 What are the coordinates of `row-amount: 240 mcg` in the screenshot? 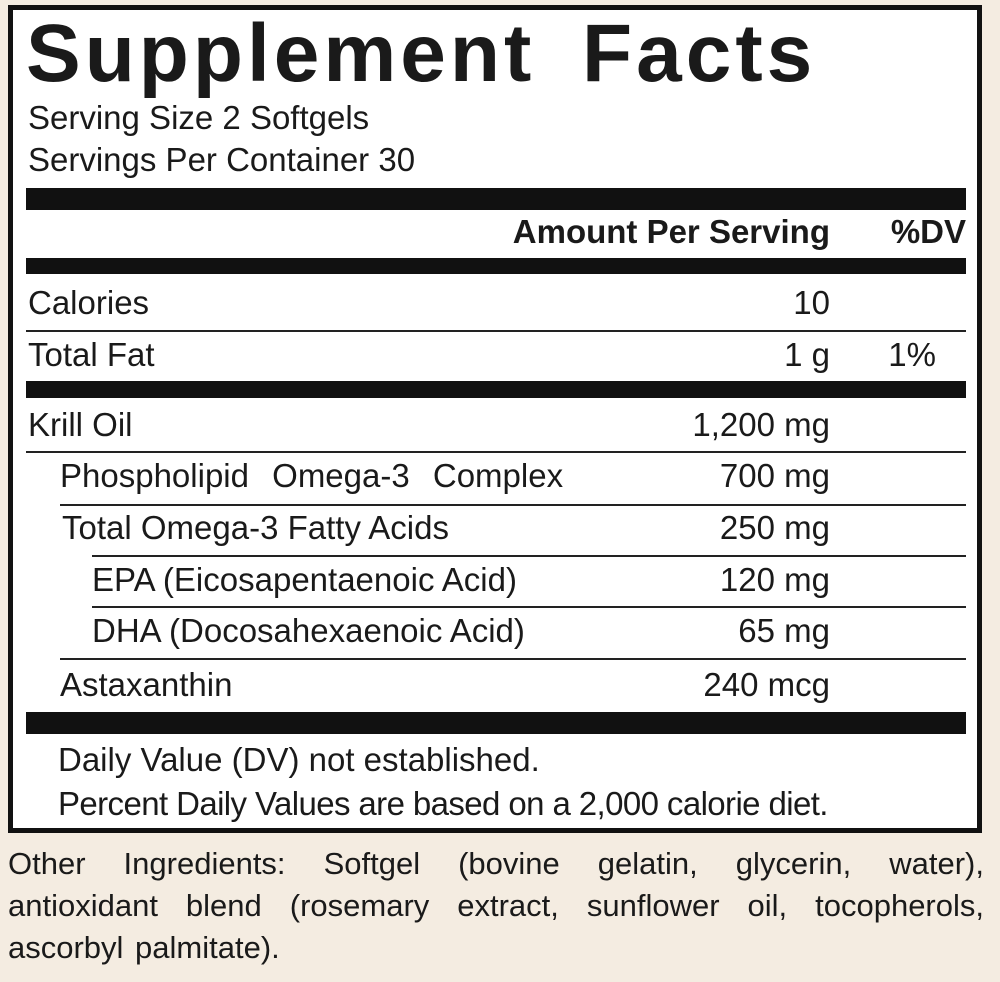 It's located at (766, 684).